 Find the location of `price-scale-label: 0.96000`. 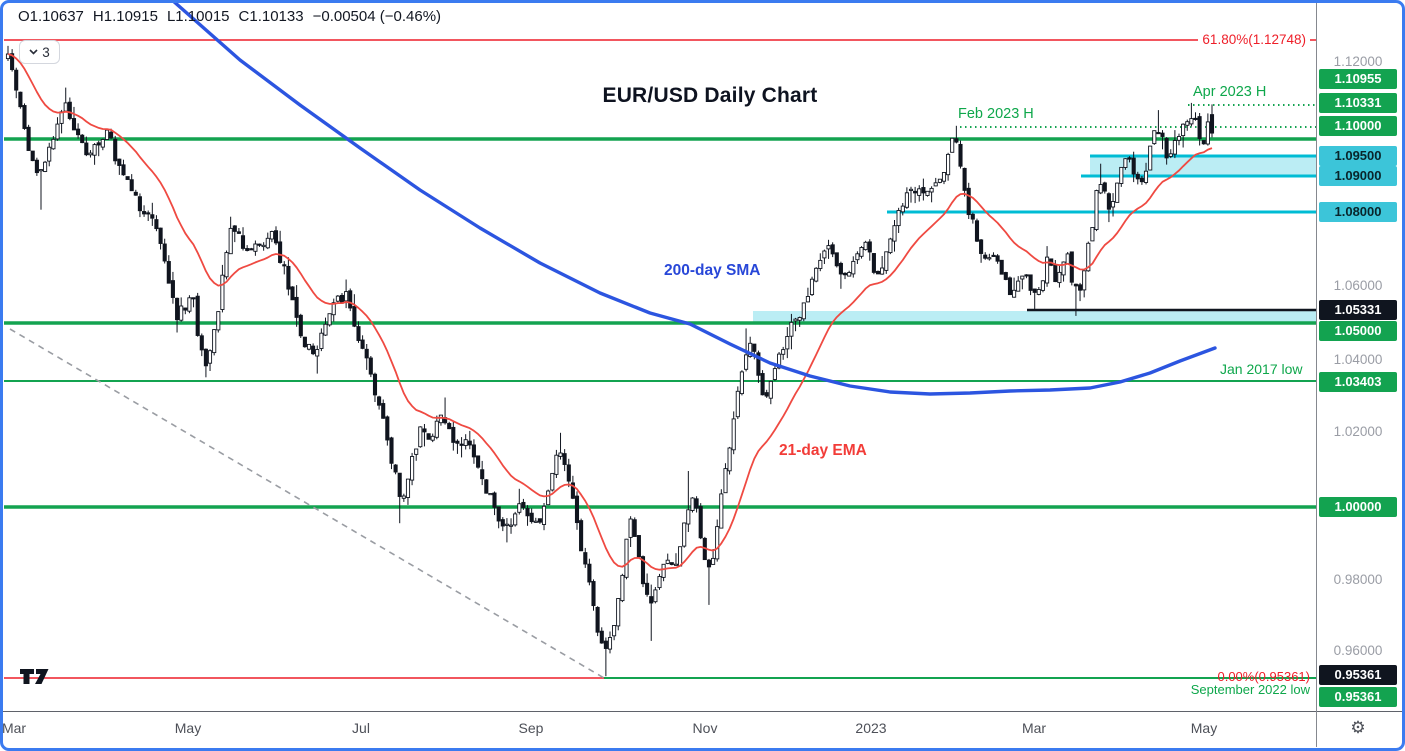

price-scale-label: 0.96000 is located at coordinates (1358, 650).